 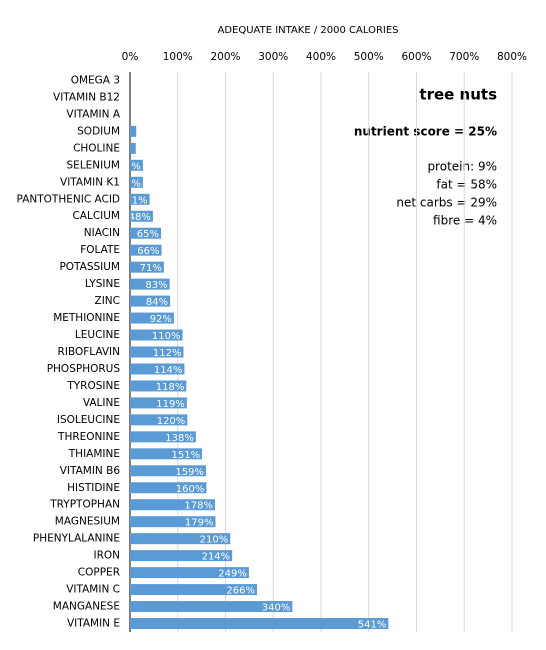 I want to click on data-label: 48%, so click(x=140, y=217).